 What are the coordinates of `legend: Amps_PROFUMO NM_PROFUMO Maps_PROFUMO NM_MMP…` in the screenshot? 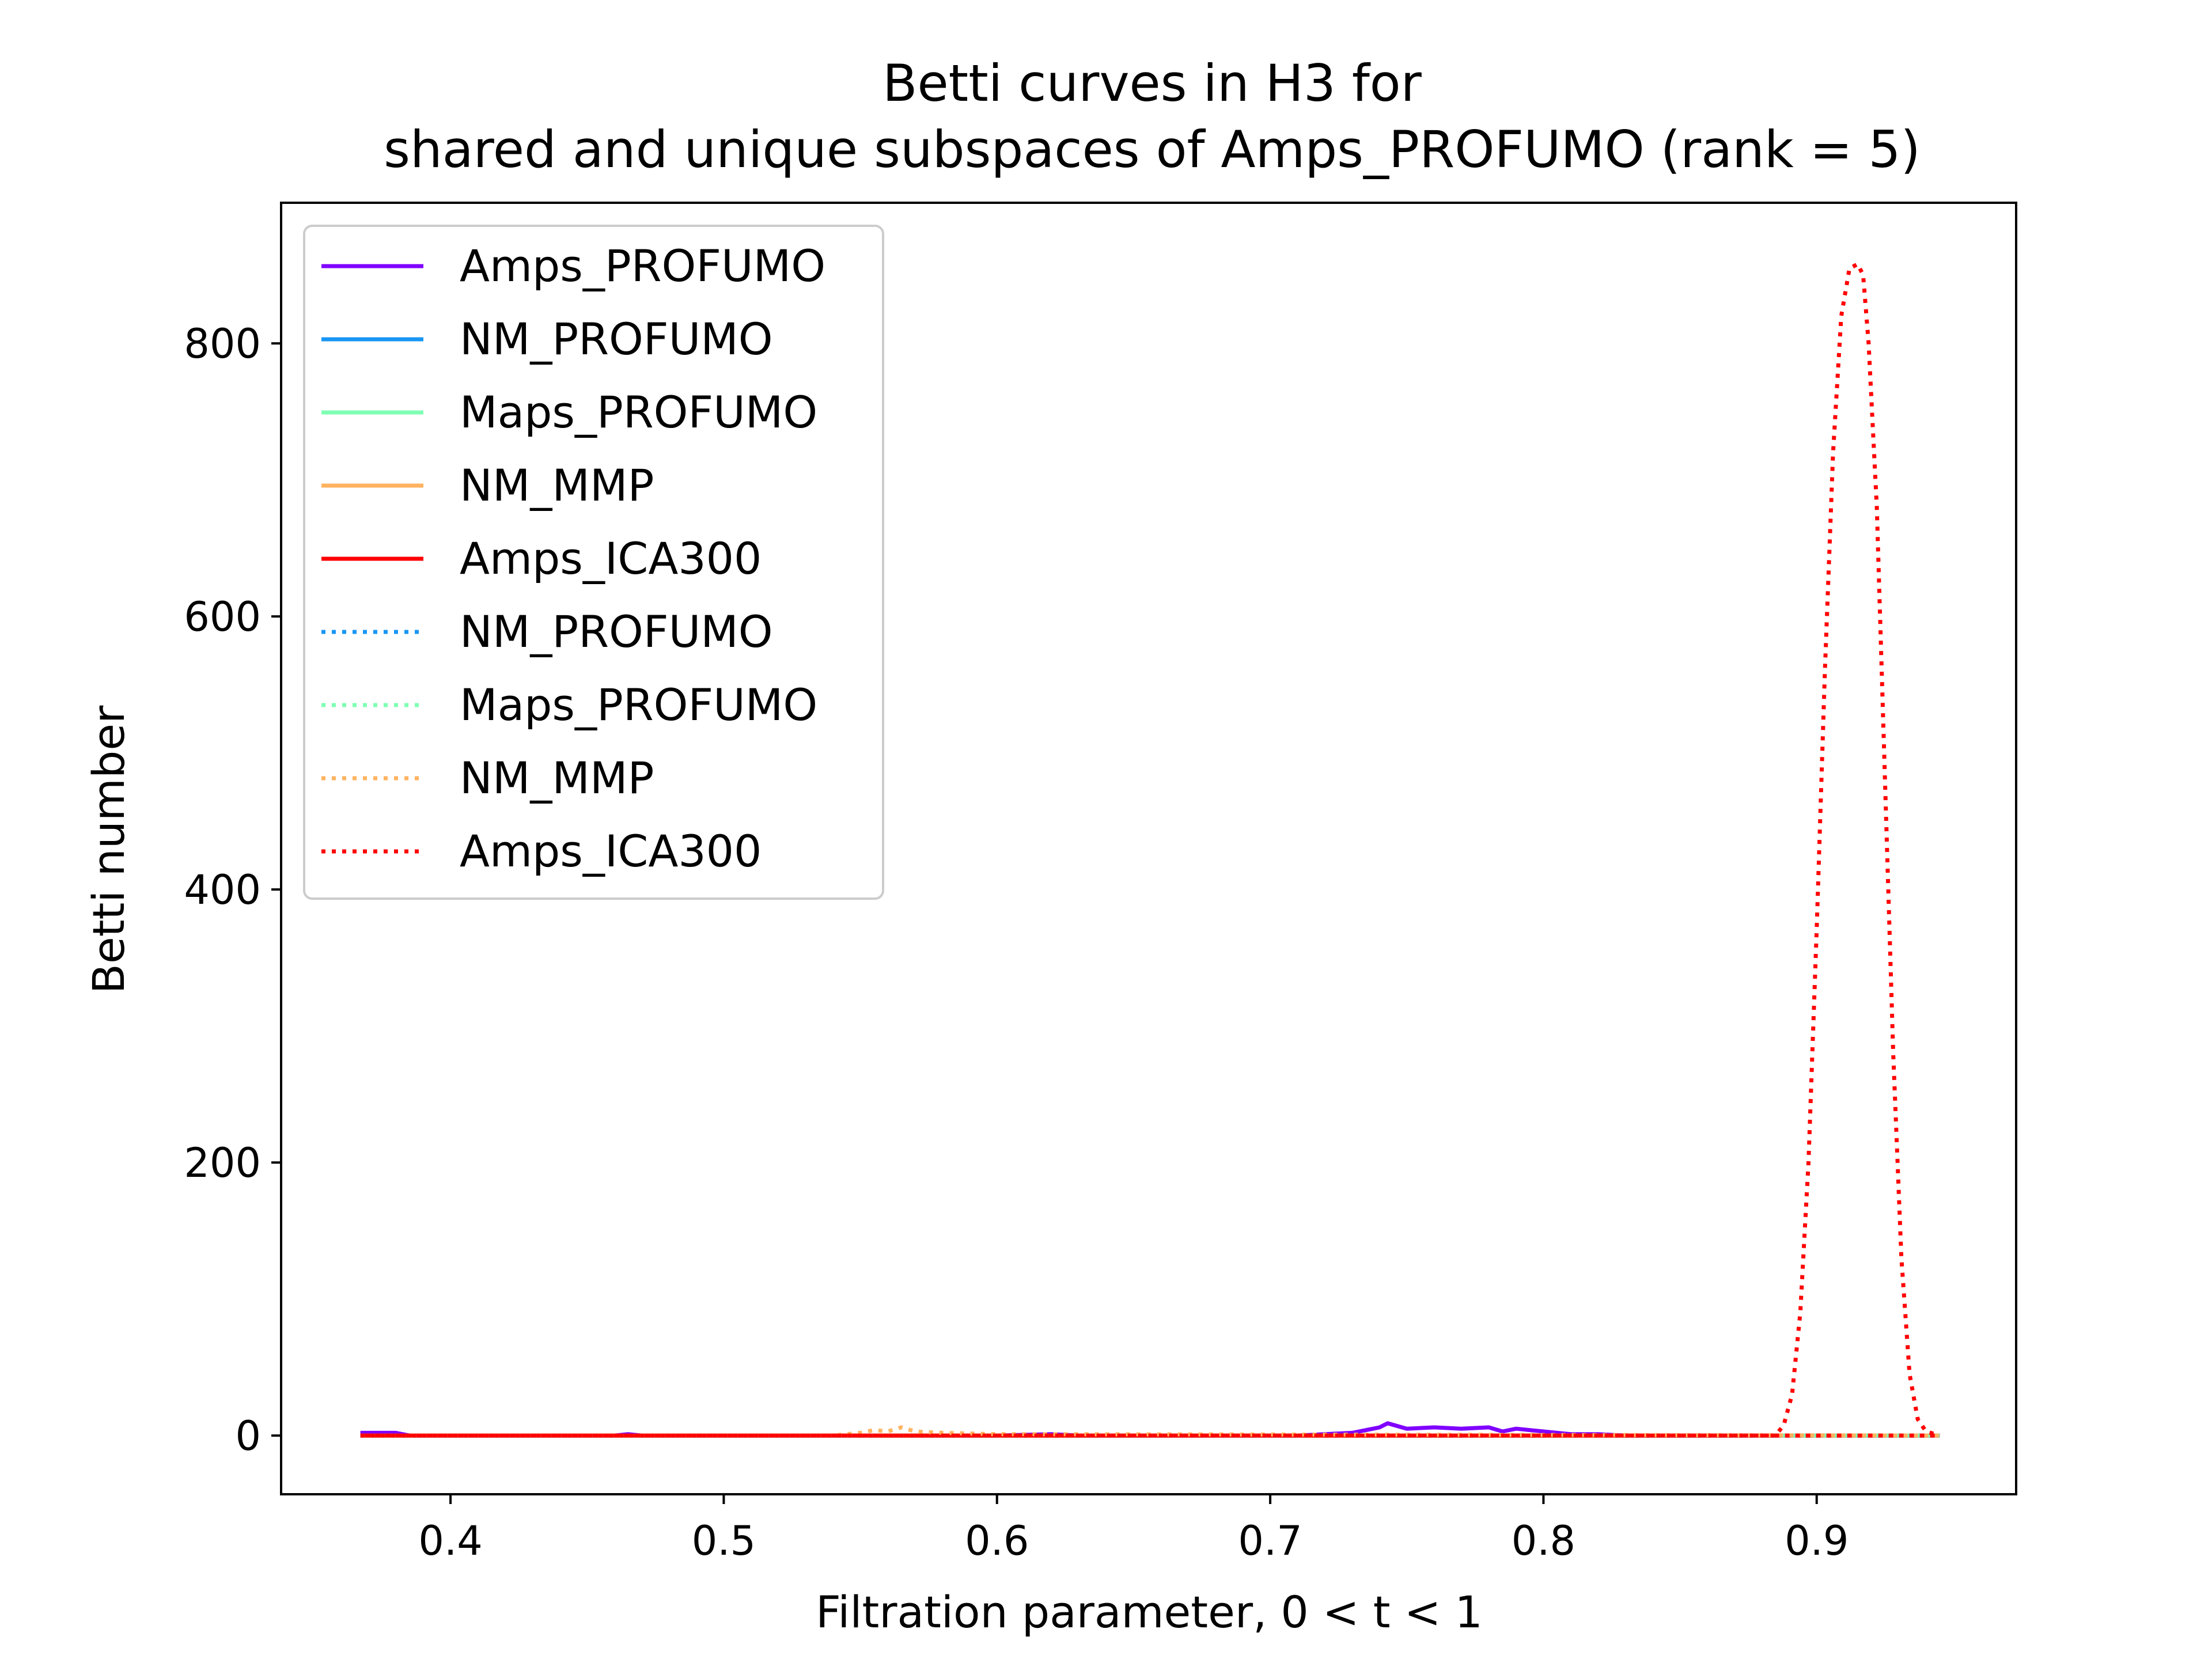 It's located at (593, 562).